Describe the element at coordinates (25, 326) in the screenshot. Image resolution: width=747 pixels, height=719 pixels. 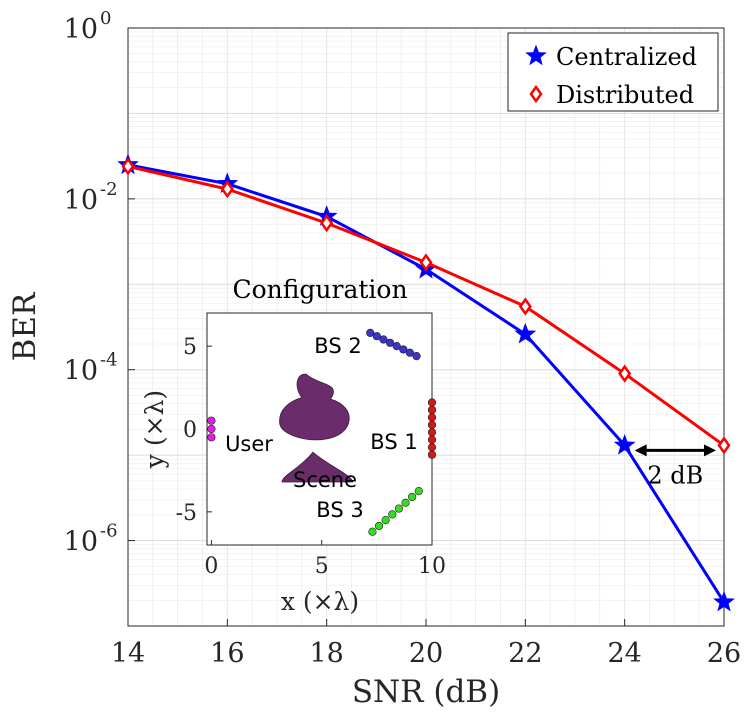
I see `y-axis-label: BER` at that location.